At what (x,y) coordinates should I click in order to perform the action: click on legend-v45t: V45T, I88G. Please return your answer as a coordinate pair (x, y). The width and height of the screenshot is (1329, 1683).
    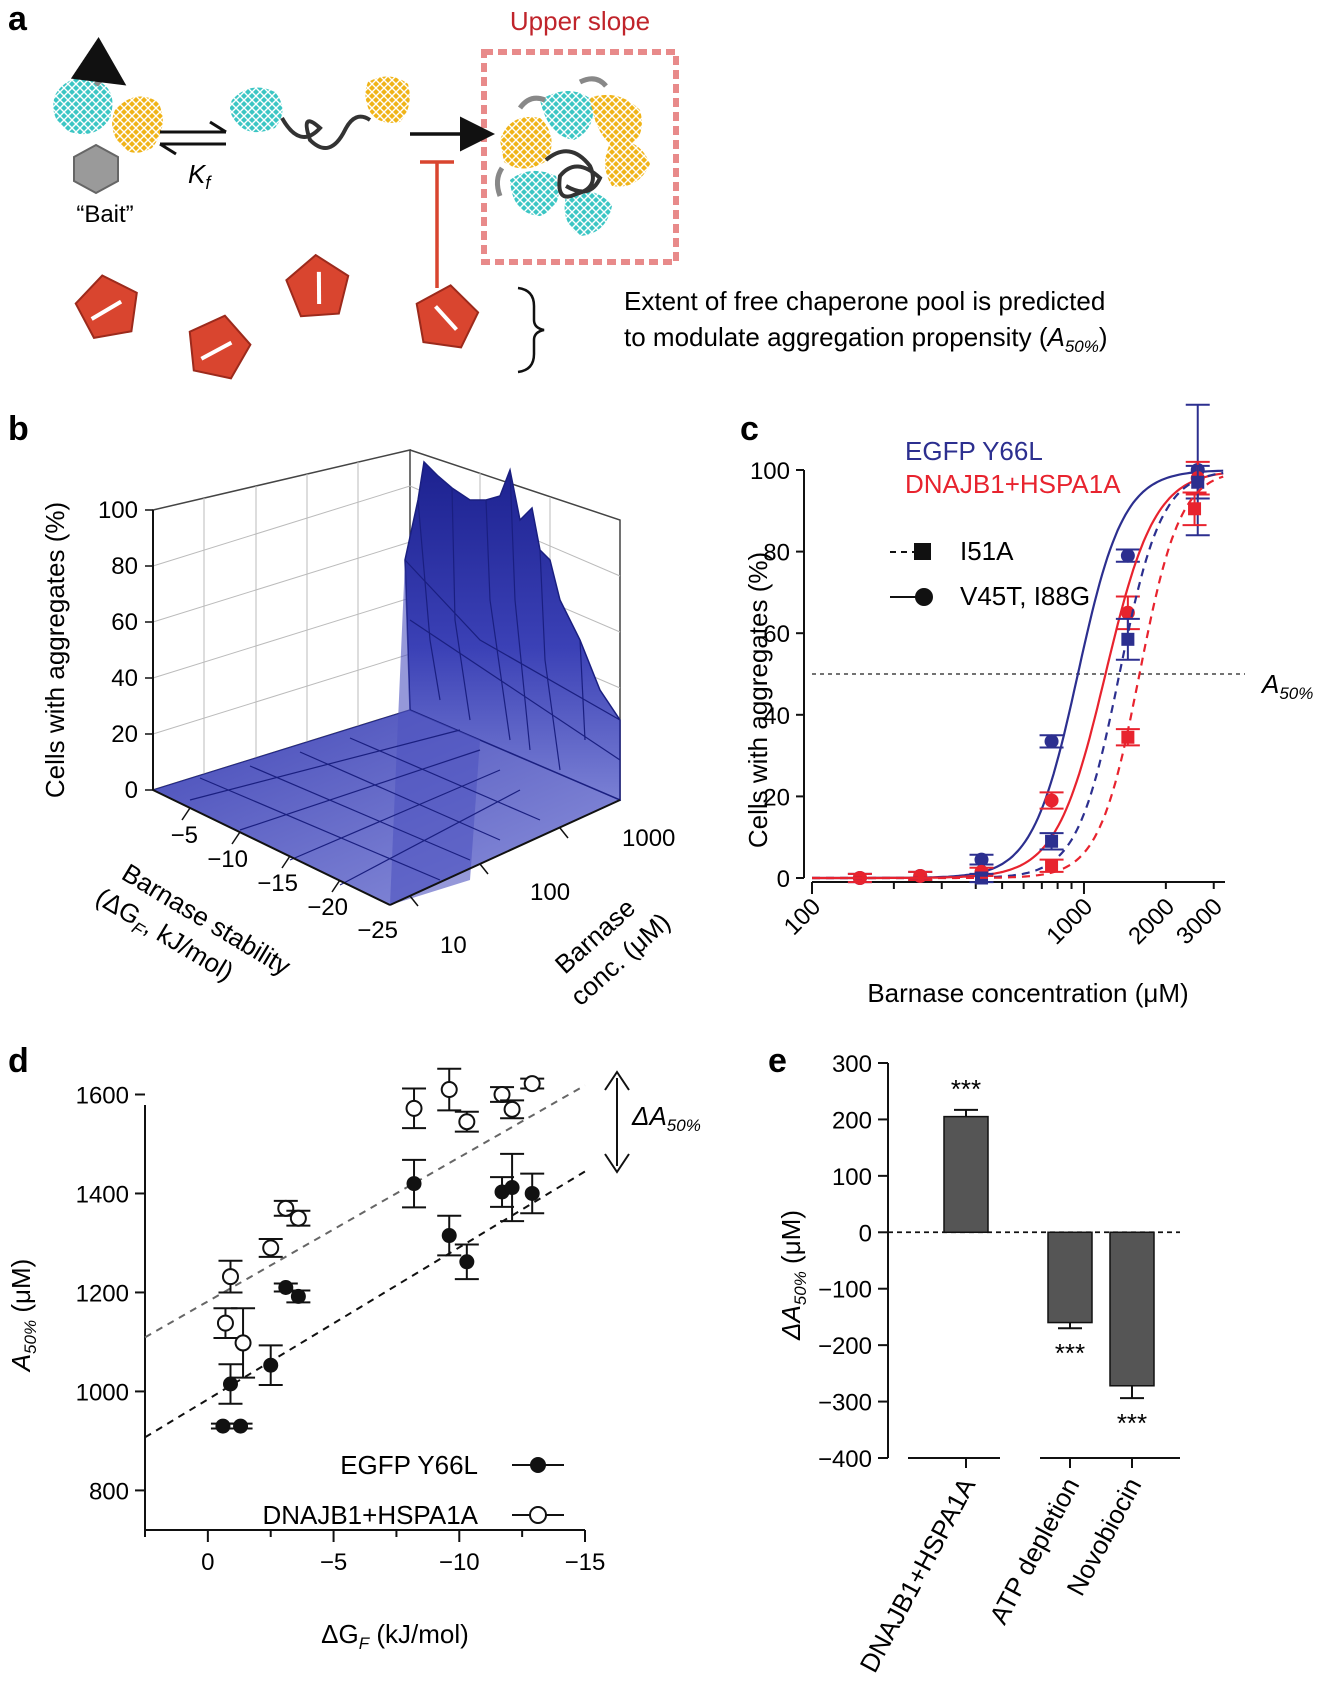
    Looking at the image, I should click on (990, 596).